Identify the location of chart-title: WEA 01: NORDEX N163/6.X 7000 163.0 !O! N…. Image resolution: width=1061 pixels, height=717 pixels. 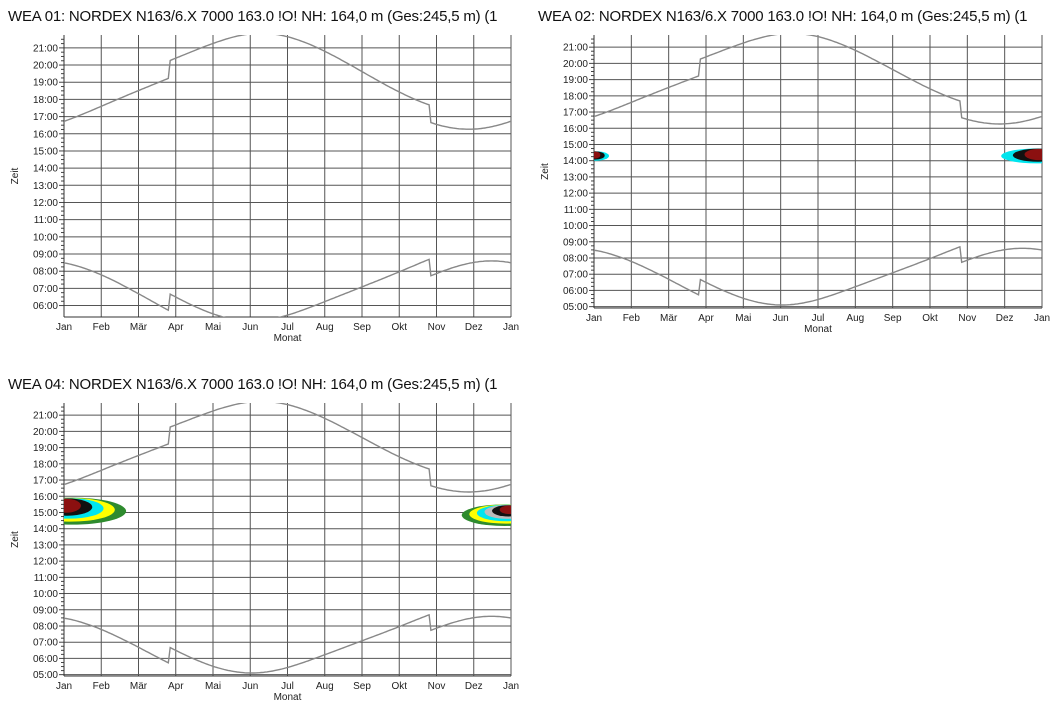
(253, 16).